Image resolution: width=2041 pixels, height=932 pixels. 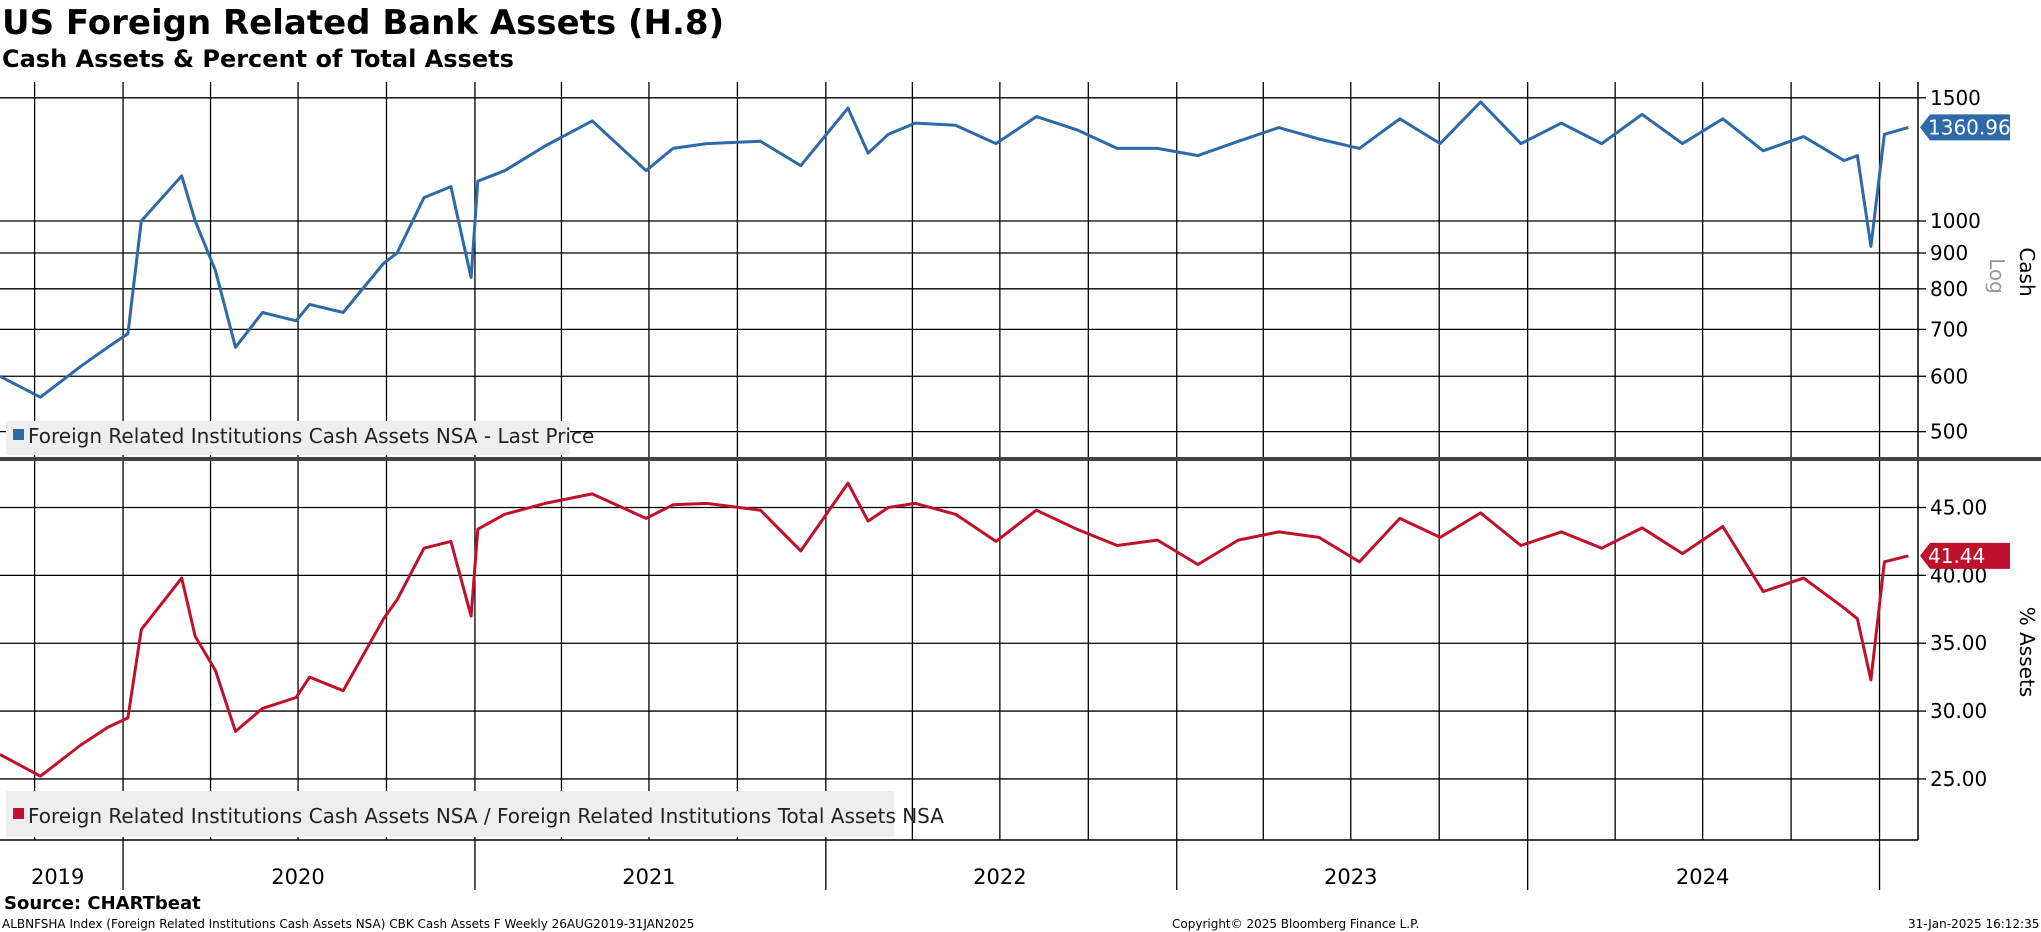 What do you see at coordinates (1295, 924) in the screenshot?
I see `copyright: Copyright© 2025 Bloomberg Finance L.P.` at bounding box center [1295, 924].